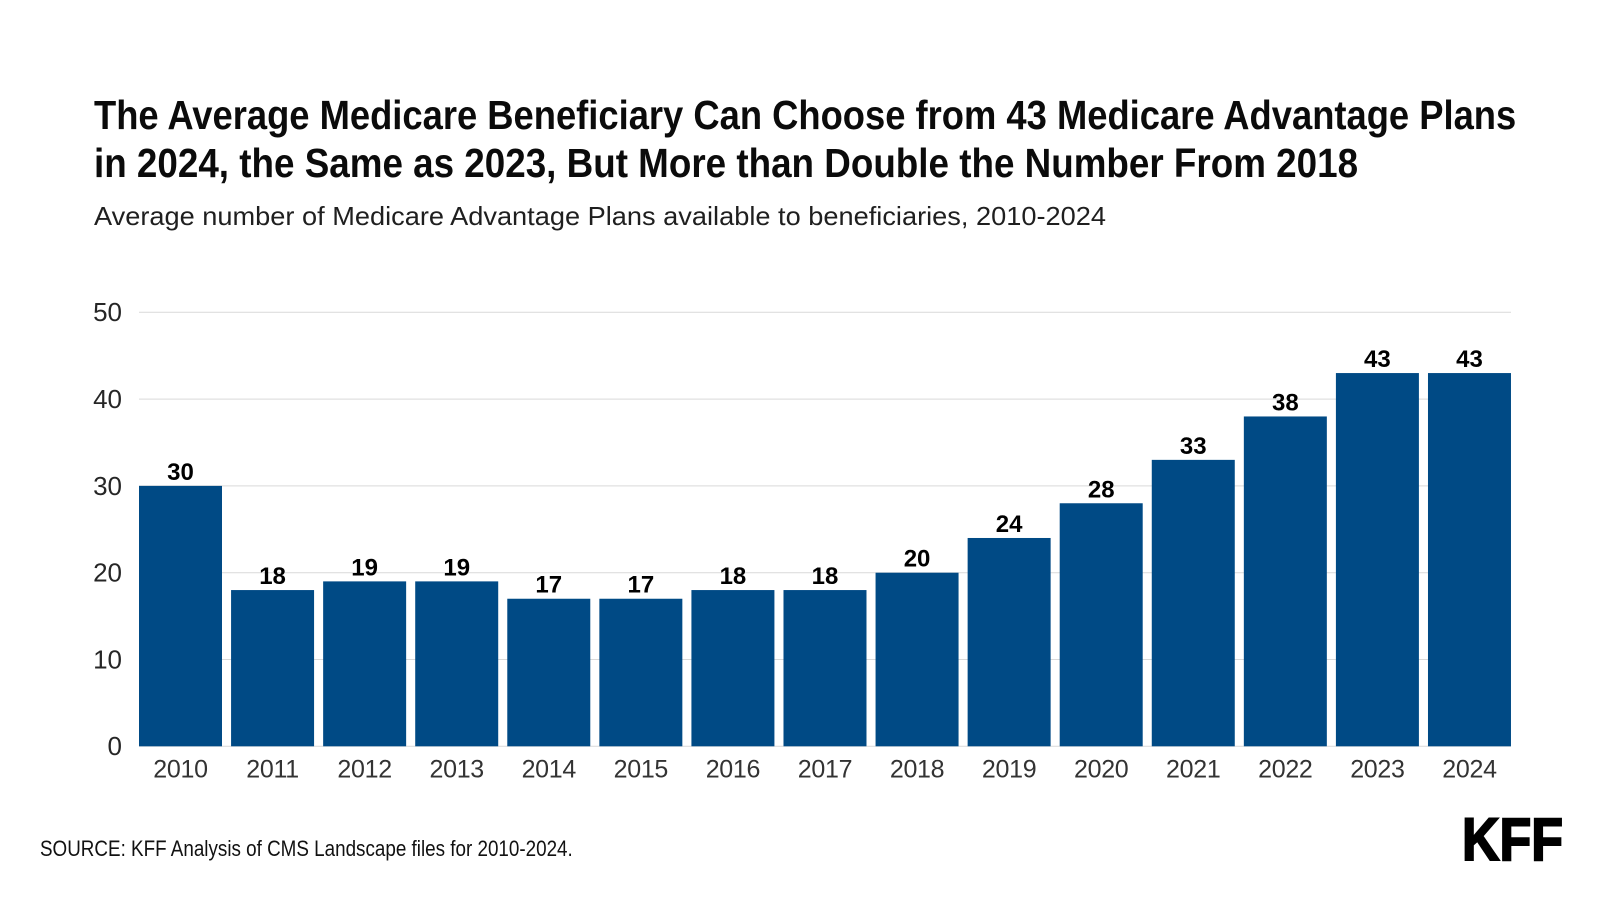 This screenshot has height=900, width=1600. What do you see at coordinates (1101, 489) in the screenshot?
I see `svg-text: 28` at bounding box center [1101, 489].